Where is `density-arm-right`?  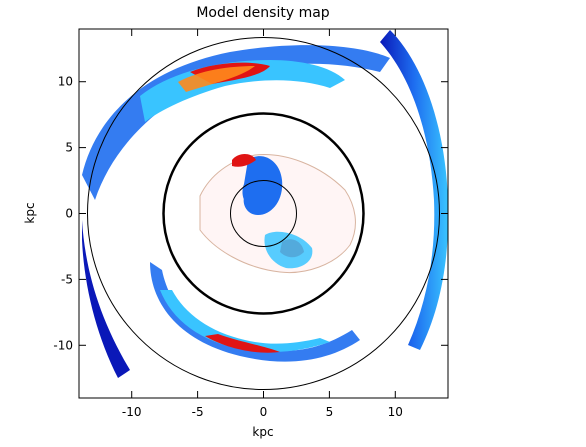 density-arm-right is located at coordinates (414, 190).